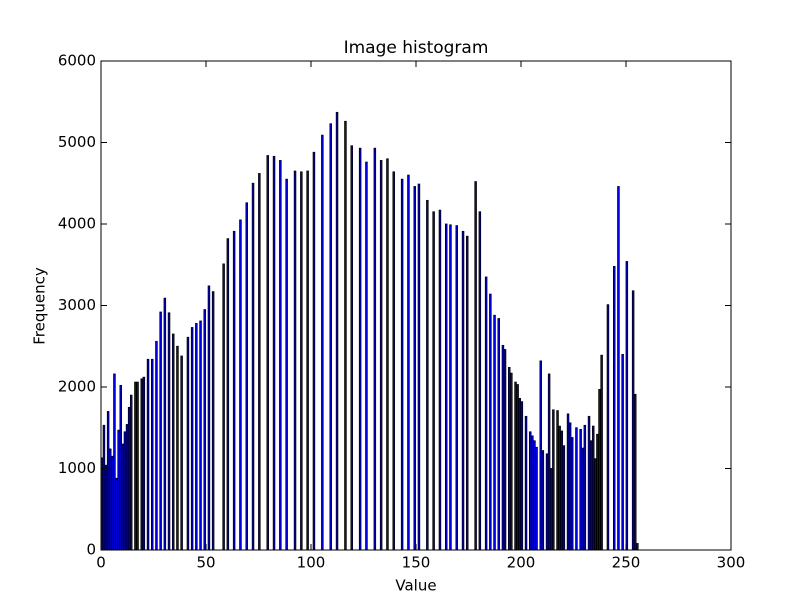  What do you see at coordinates (77, 387) in the screenshot?
I see `y-tick-label: 2000` at bounding box center [77, 387].